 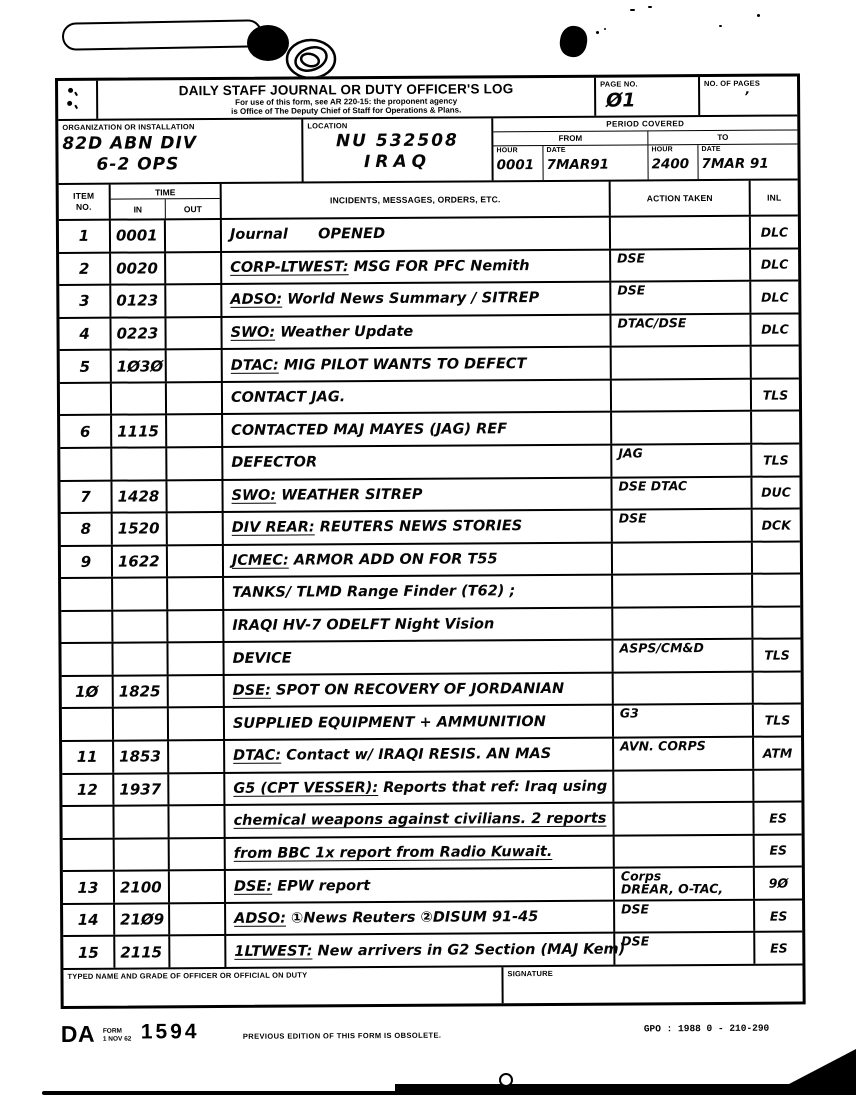 I want to click on from-hour-cell: HOUR 0001, so click(x=518, y=163).